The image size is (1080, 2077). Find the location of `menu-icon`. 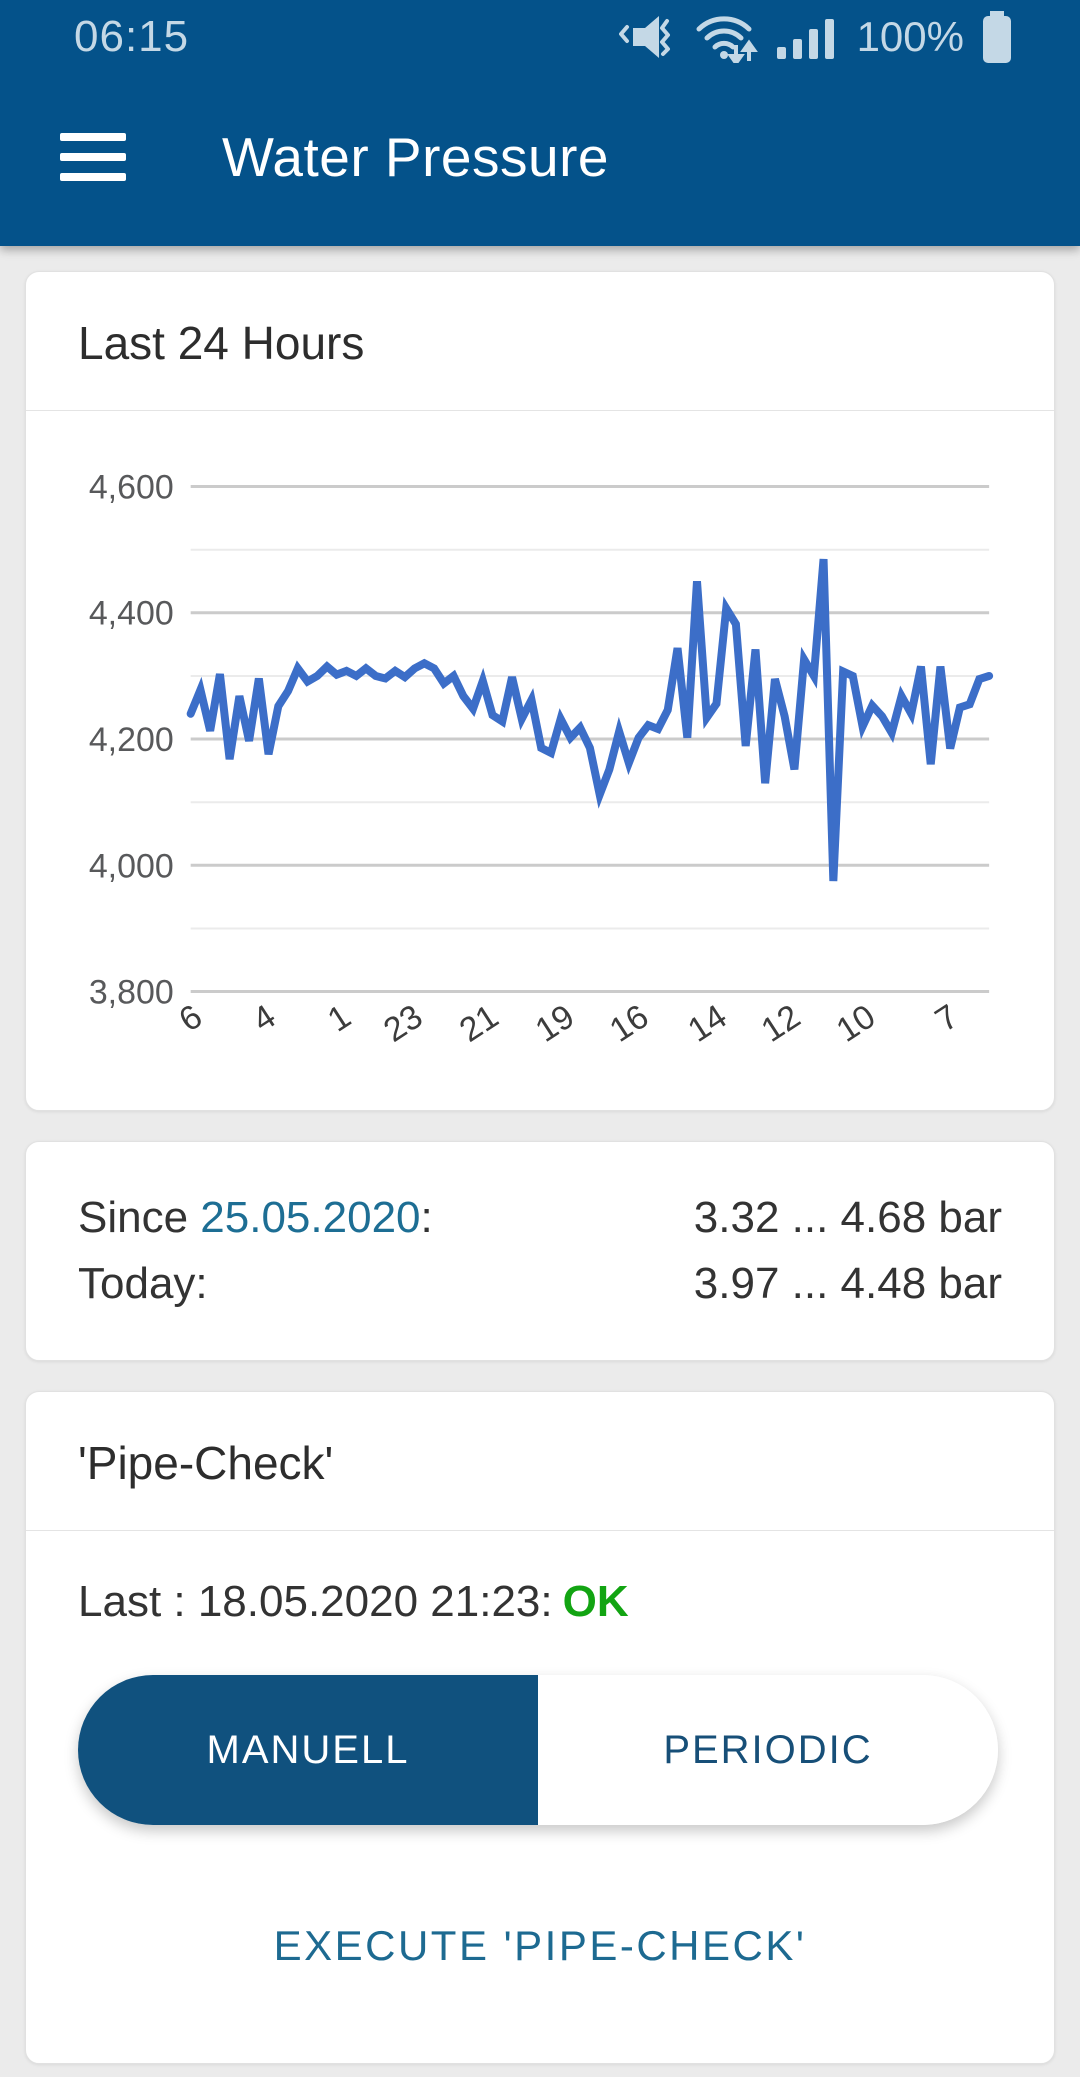

menu-icon is located at coordinates (93, 157).